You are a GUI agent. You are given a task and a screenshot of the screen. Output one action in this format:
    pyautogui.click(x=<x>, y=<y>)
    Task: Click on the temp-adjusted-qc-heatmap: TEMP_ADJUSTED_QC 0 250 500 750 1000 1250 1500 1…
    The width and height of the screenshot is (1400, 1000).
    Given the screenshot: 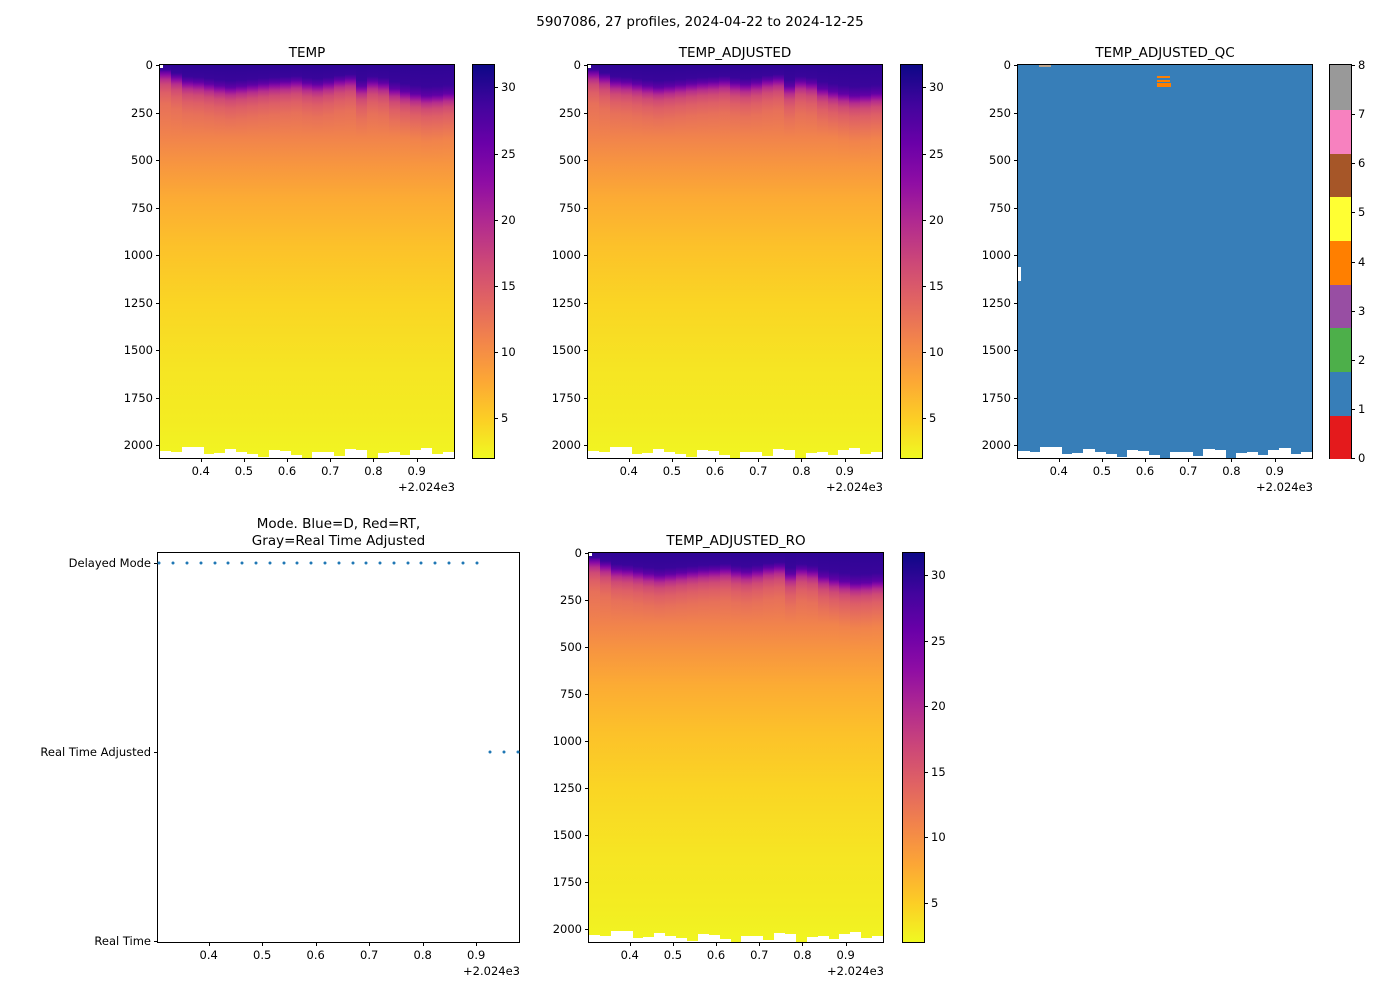 What is the action you would take?
    pyautogui.click(x=1147, y=269)
    